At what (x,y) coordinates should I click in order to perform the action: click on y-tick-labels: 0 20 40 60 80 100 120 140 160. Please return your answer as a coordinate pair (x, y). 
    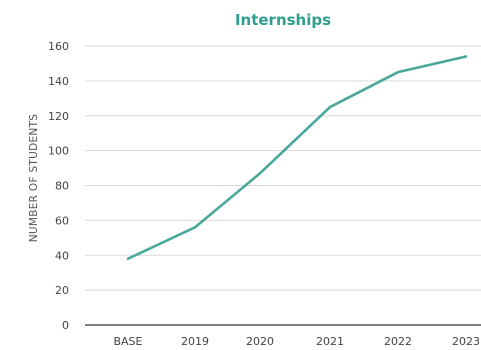
    Looking at the image, I should click on (58, 186).